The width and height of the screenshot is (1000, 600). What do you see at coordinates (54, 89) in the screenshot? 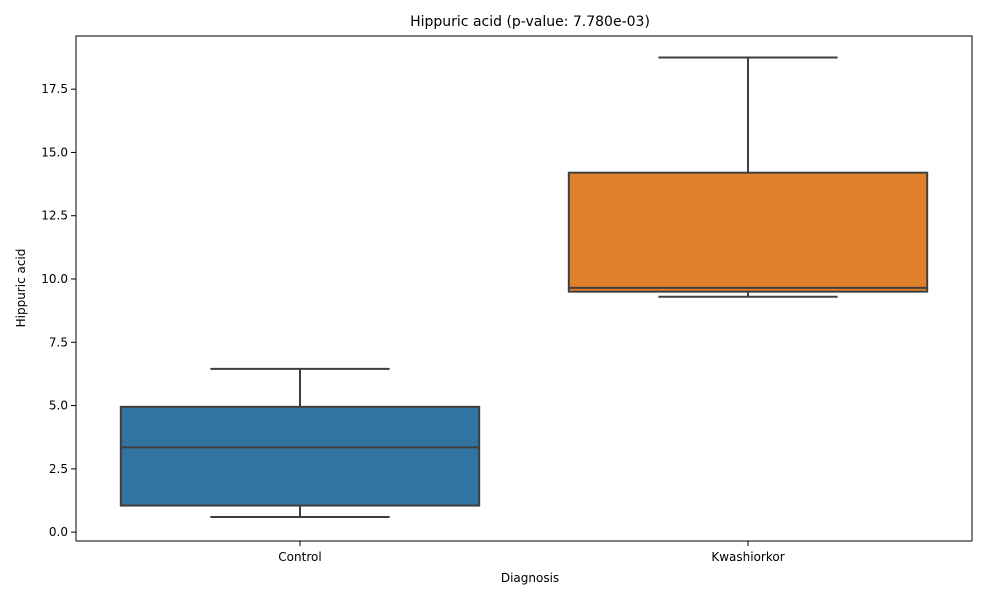
I see `y-tick-label: 17.5` at bounding box center [54, 89].